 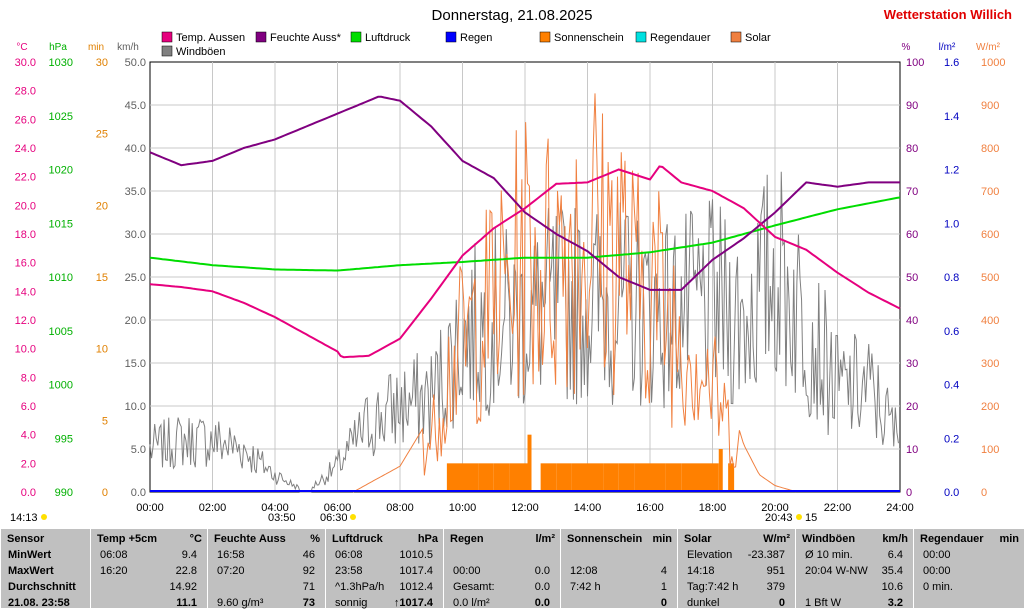 What do you see at coordinates (334, 518) in the screenshot?
I see `dawn-time: 06:30` at bounding box center [334, 518].